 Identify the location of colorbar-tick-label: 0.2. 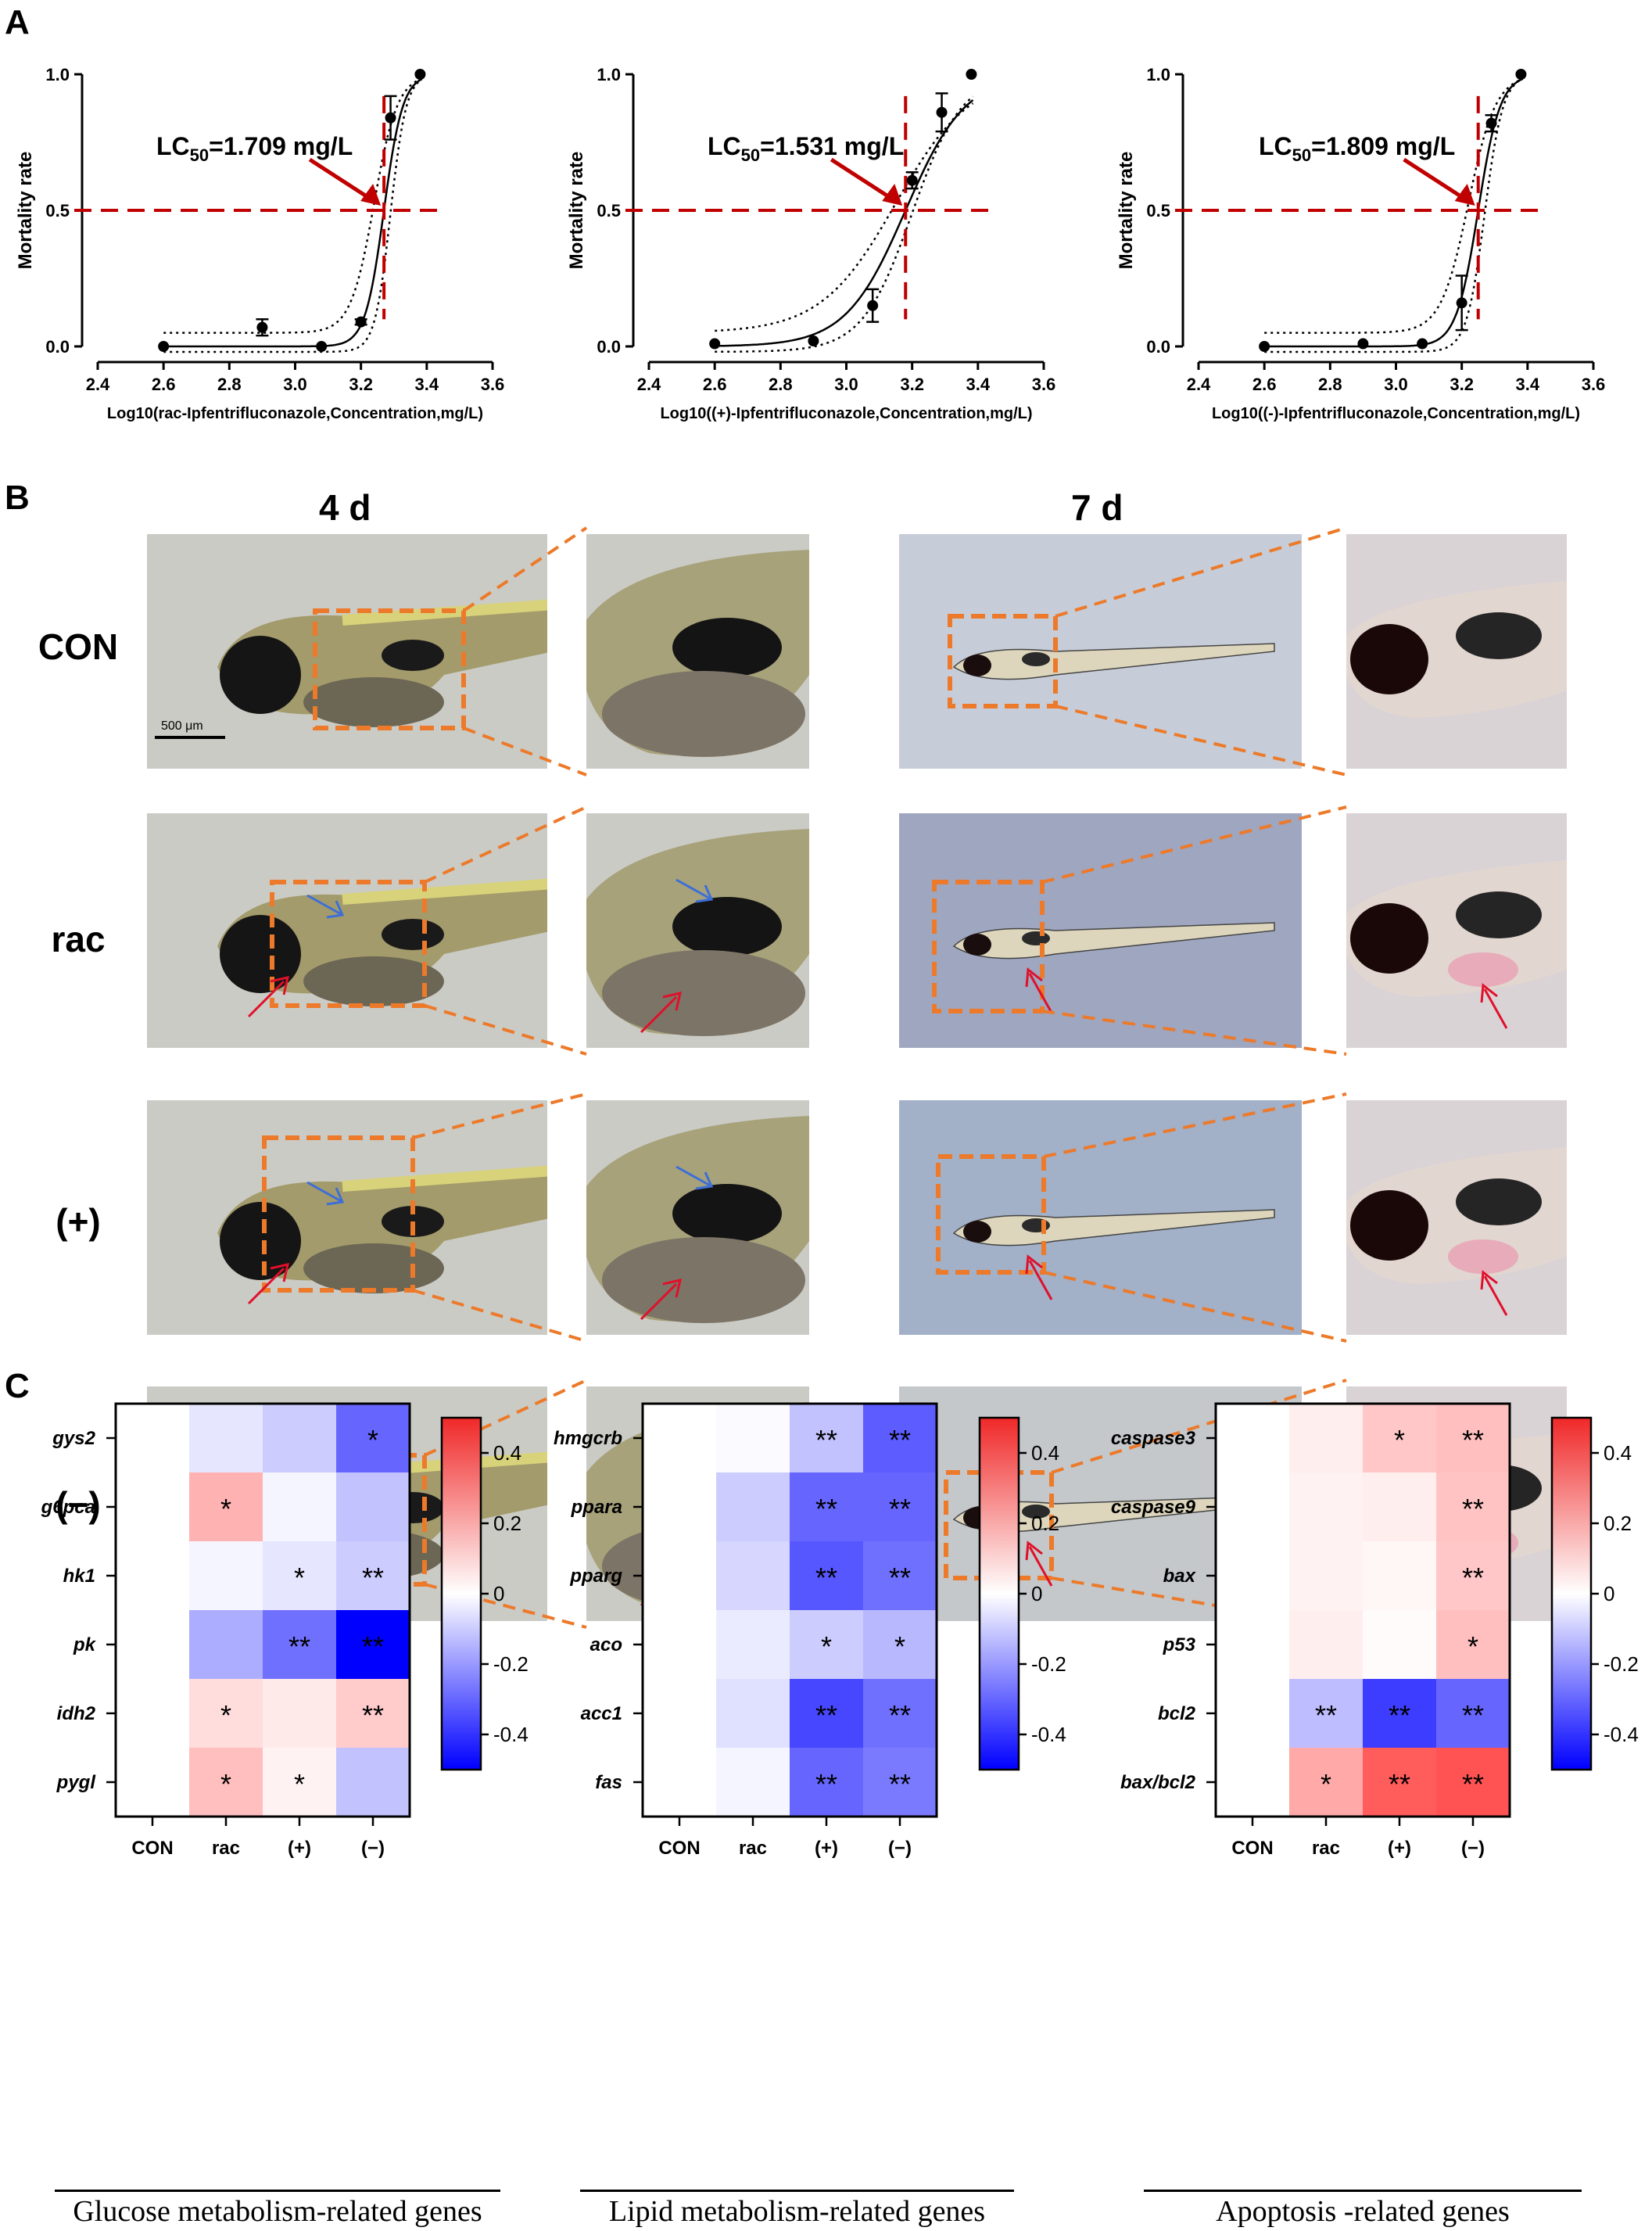
(507, 1524).